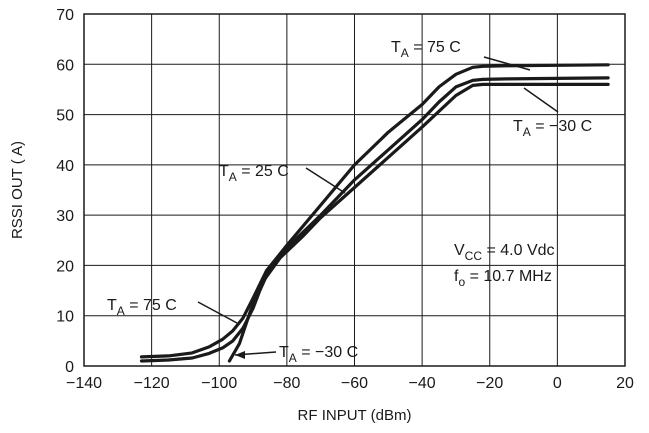  I want to click on x-tick-label: −140, so click(84, 383).